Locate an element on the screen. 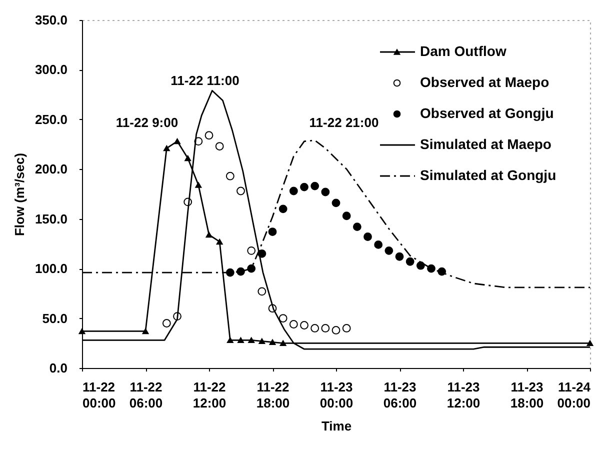 Image resolution: width=605 pixels, height=461 pixels. x-tick-label: 11-23 06:00 is located at coordinates (400, 395).